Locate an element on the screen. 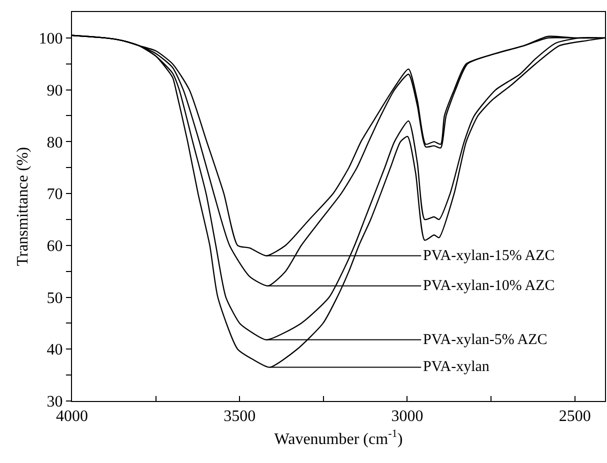 This screenshot has height=463, width=607. annotation: PVA-xylan-10% AZC is located at coordinates (489, 286).